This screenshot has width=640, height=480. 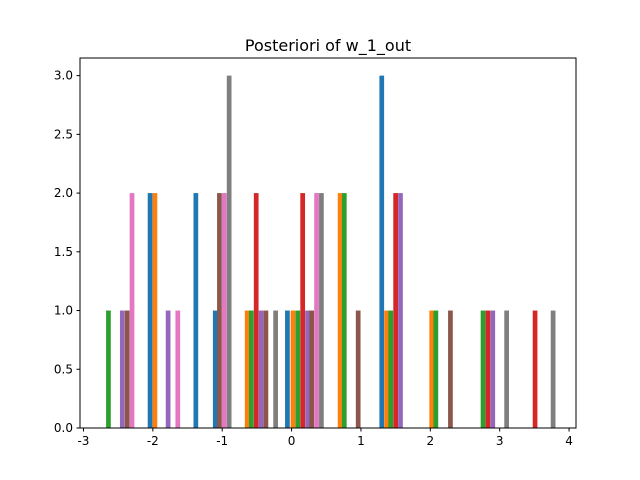 I want to click on x-tick-label: 3, so click(x=500, y=441).